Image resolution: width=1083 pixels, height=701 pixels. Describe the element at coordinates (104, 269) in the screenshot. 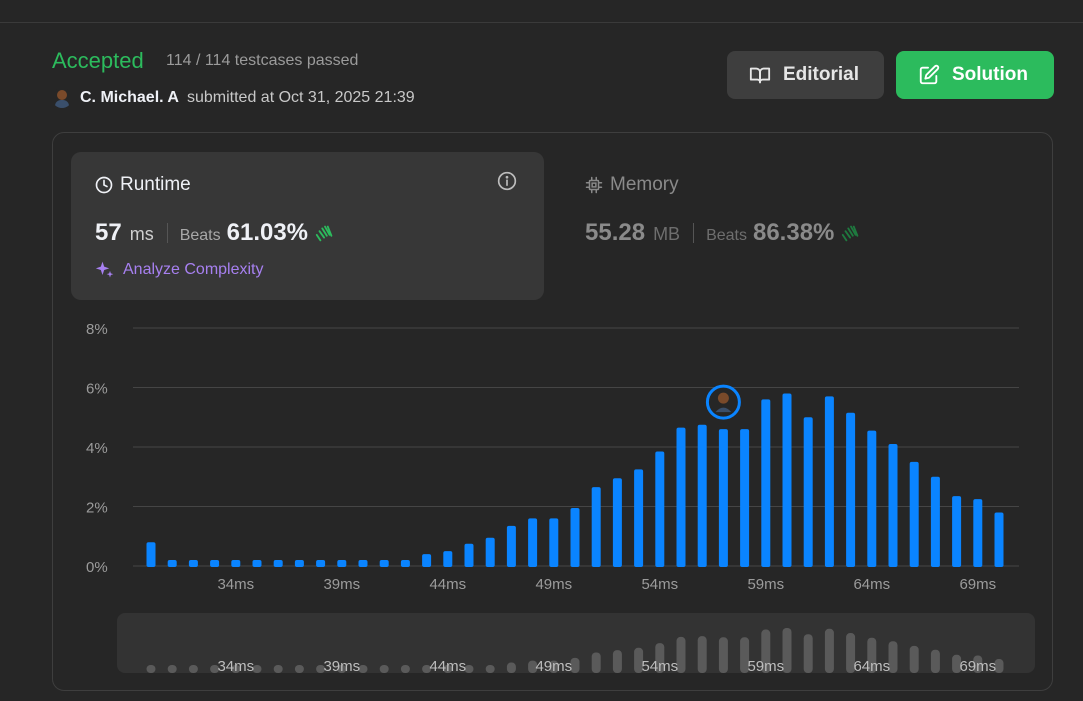

I see `sparkle-icon` at that location.